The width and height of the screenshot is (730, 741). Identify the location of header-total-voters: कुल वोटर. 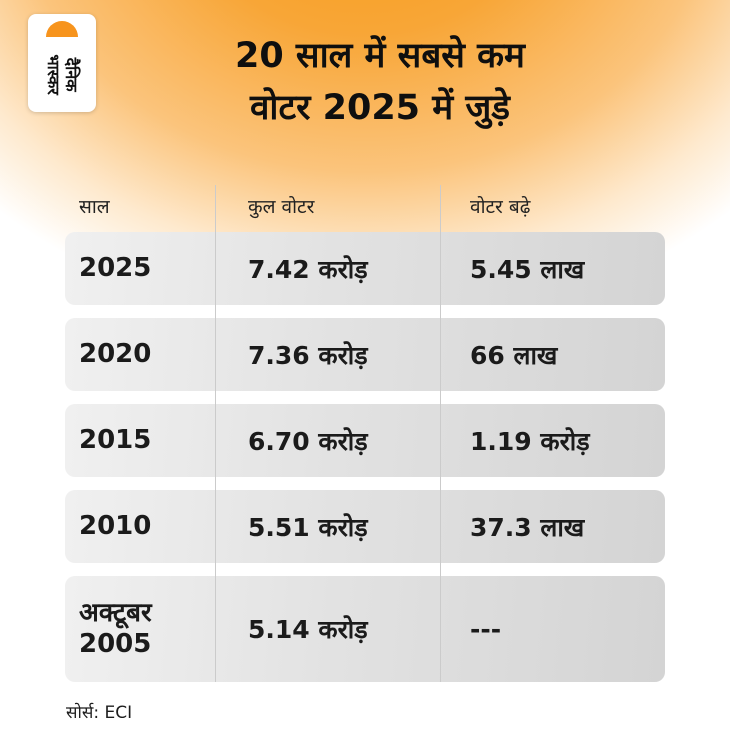
(281, 207).